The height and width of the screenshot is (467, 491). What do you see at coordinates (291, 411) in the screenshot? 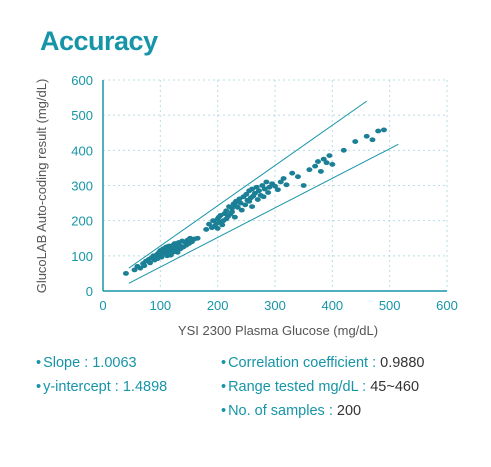
I see `stat-samples: • No. of samples : 200` at bounding box center [291, 411].